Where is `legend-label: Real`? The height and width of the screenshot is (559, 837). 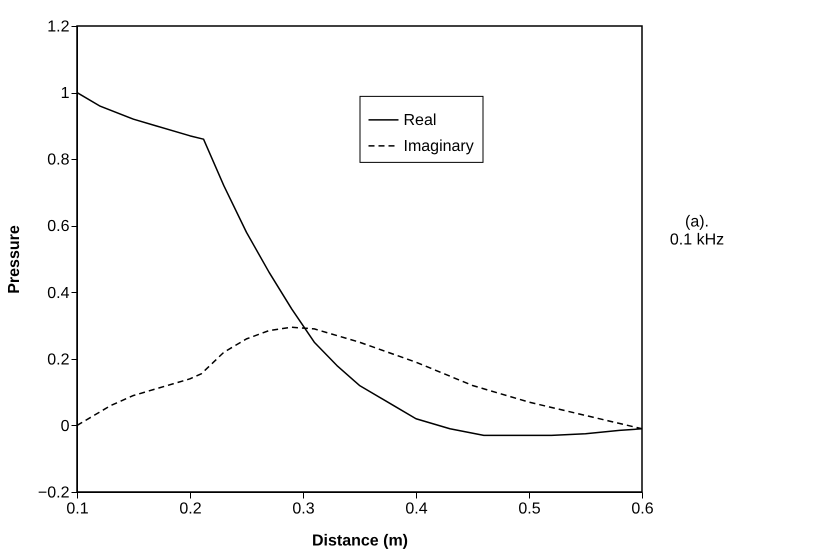 legend-label: Real is located at coordinates (420, 120).